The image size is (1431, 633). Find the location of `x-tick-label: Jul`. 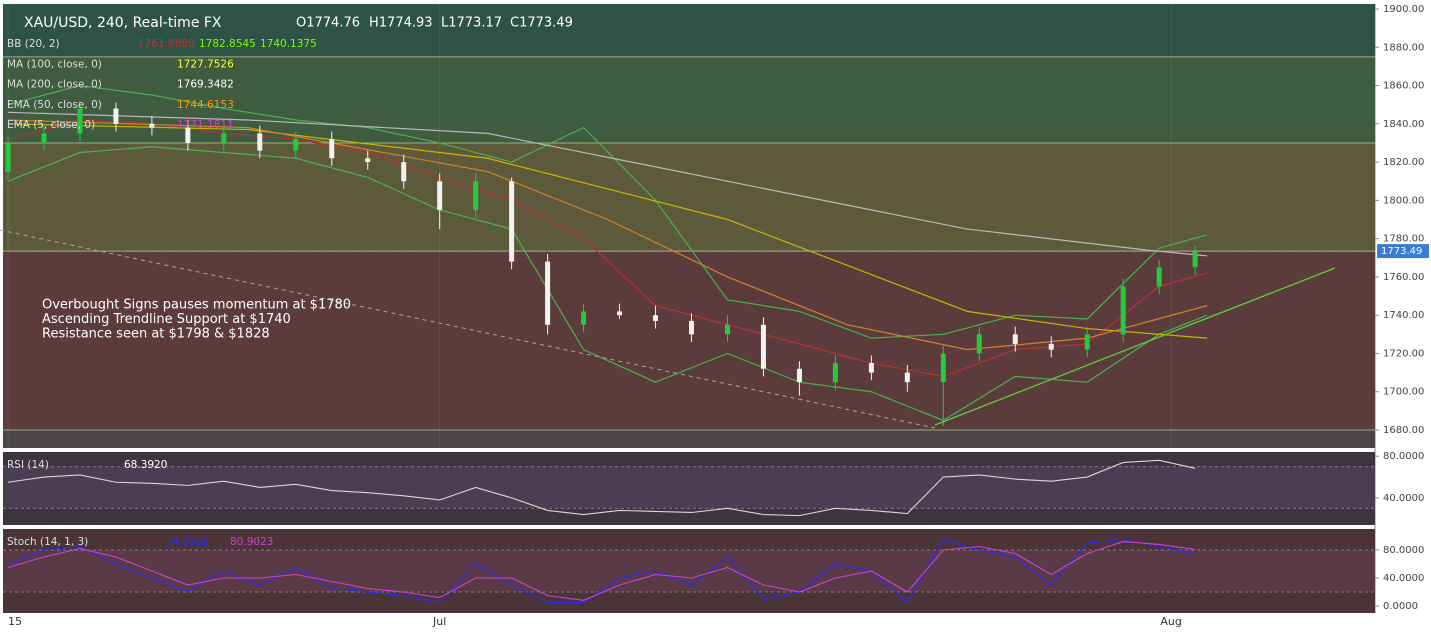

x-tick-label: Jul is located at coordinates (439, 621).